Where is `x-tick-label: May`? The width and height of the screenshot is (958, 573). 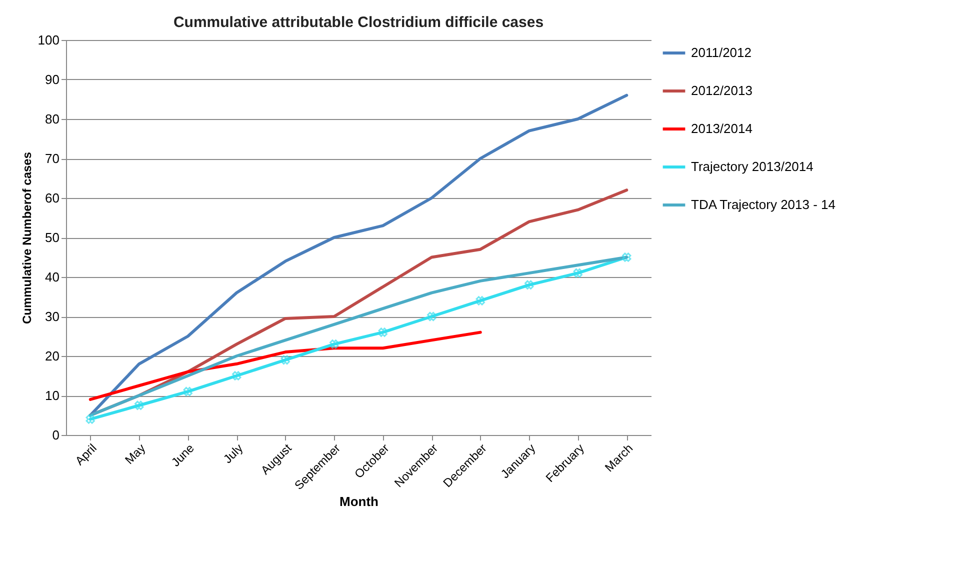
x-tick-label: May is located at coordinates (135, 454).